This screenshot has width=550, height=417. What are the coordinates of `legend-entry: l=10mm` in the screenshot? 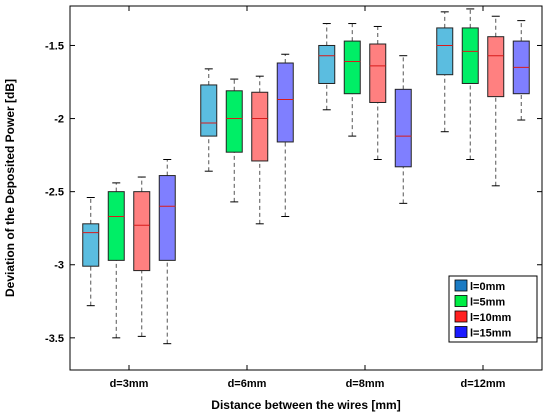 It's located at (490, 318).